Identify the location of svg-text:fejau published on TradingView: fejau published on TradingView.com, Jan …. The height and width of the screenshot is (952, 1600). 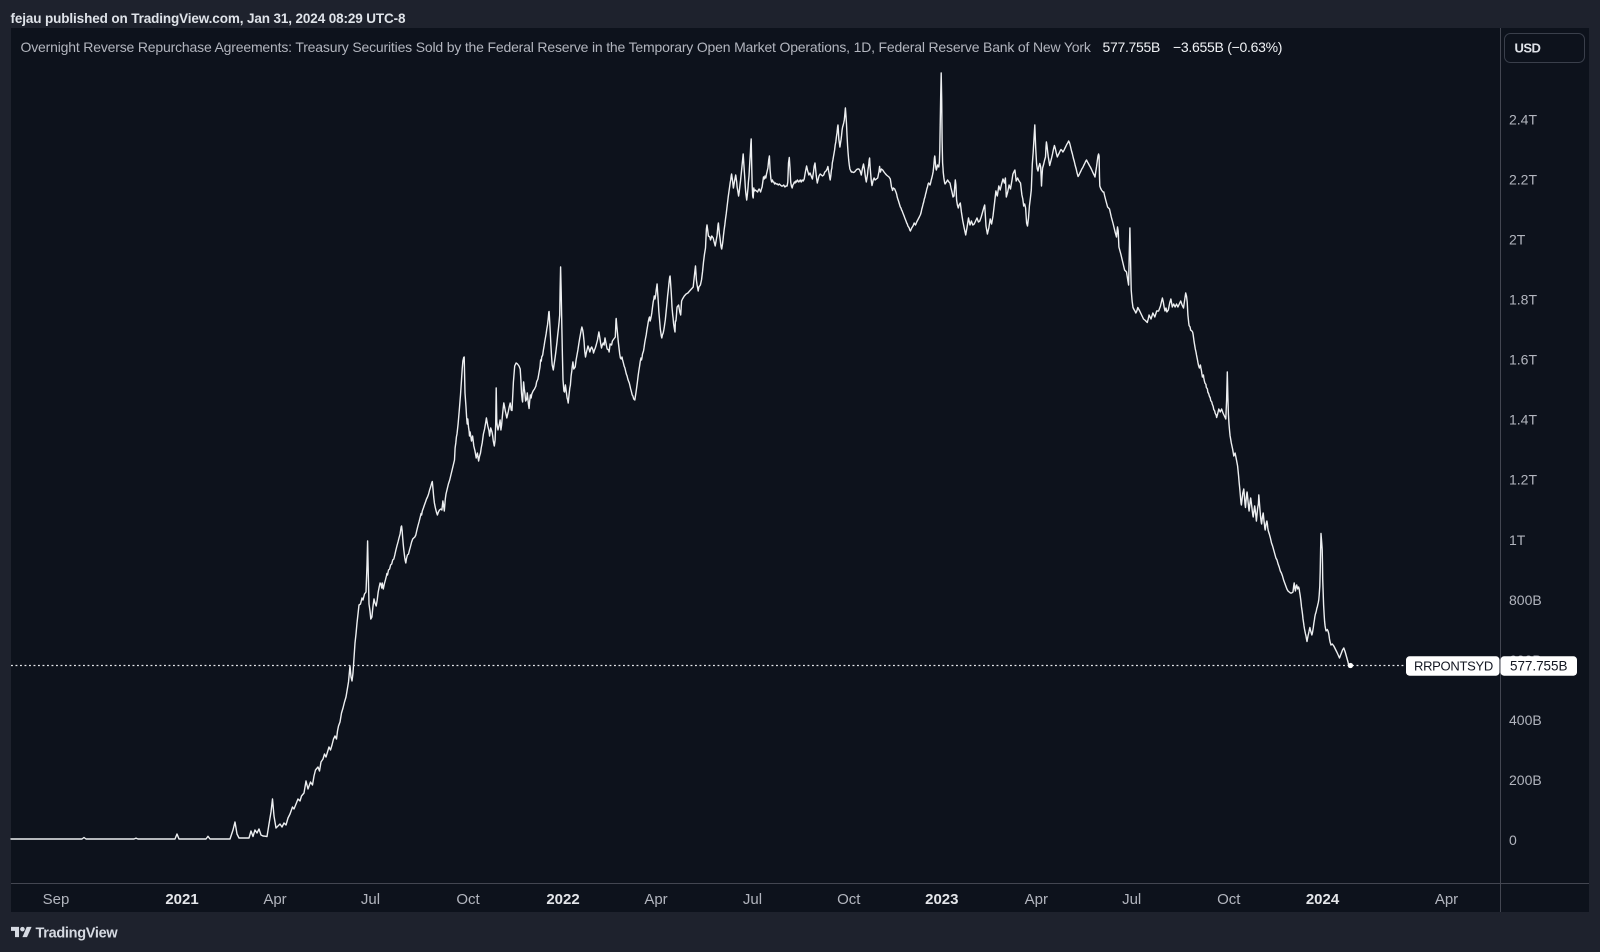
(209, 18).